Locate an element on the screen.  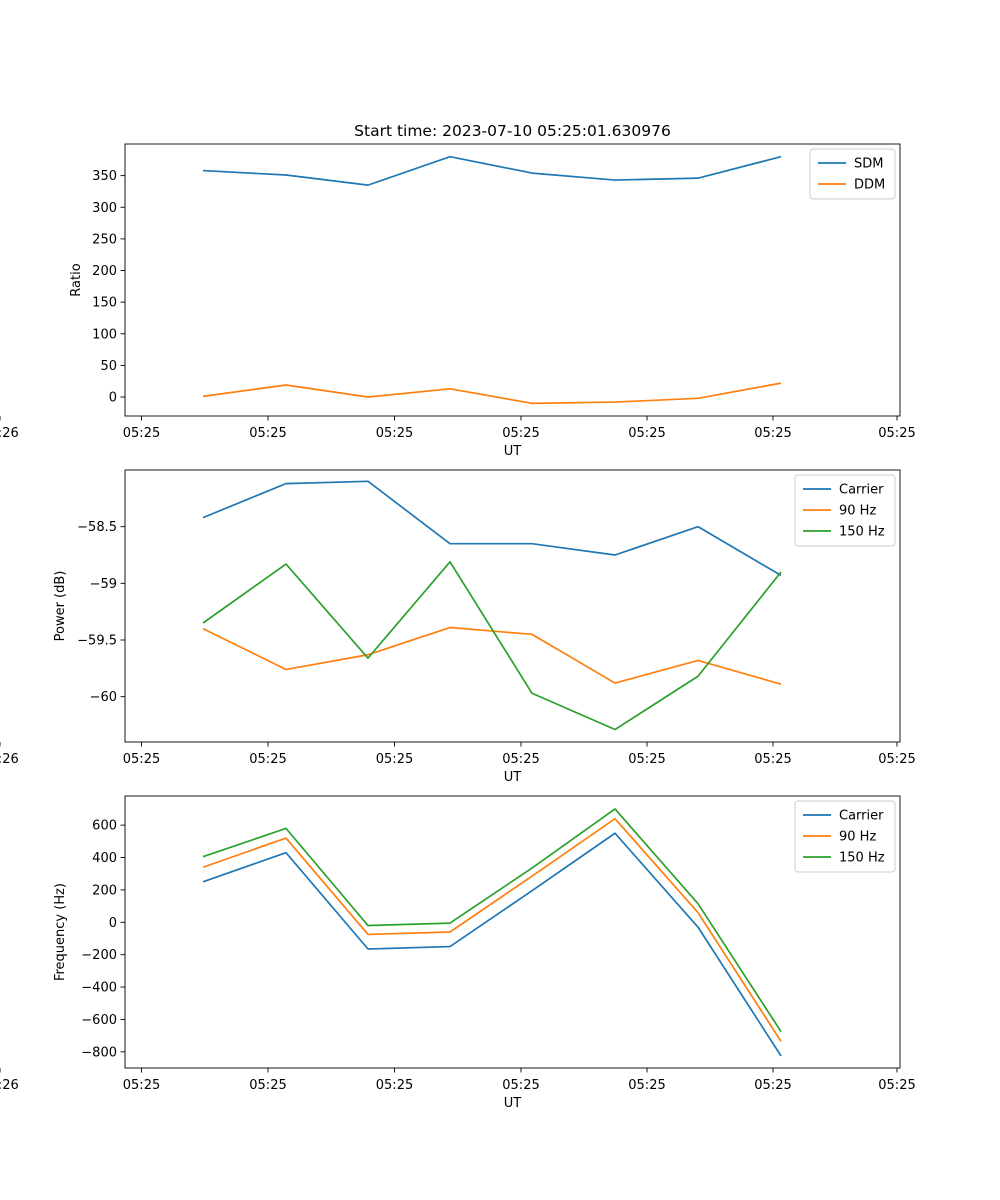
y-tick-label: −200 is located at coordinates (99, 955).